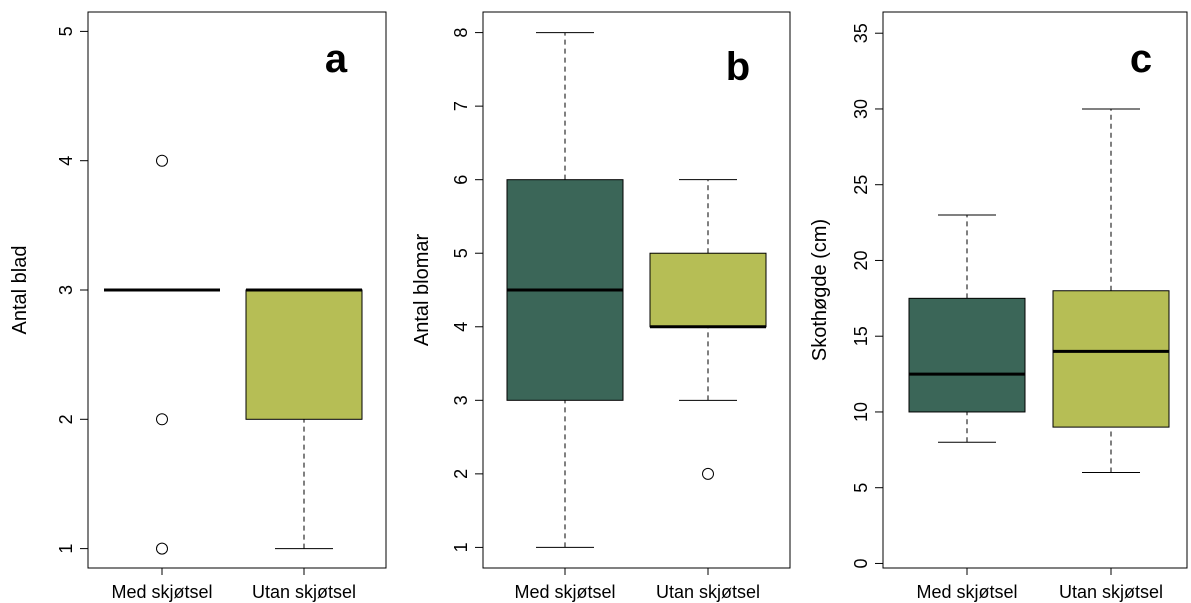  What do you see at coordinates (861, 412) in the screenshot?
I see `y-tick-label: 10` at bounding box center [861, 412].